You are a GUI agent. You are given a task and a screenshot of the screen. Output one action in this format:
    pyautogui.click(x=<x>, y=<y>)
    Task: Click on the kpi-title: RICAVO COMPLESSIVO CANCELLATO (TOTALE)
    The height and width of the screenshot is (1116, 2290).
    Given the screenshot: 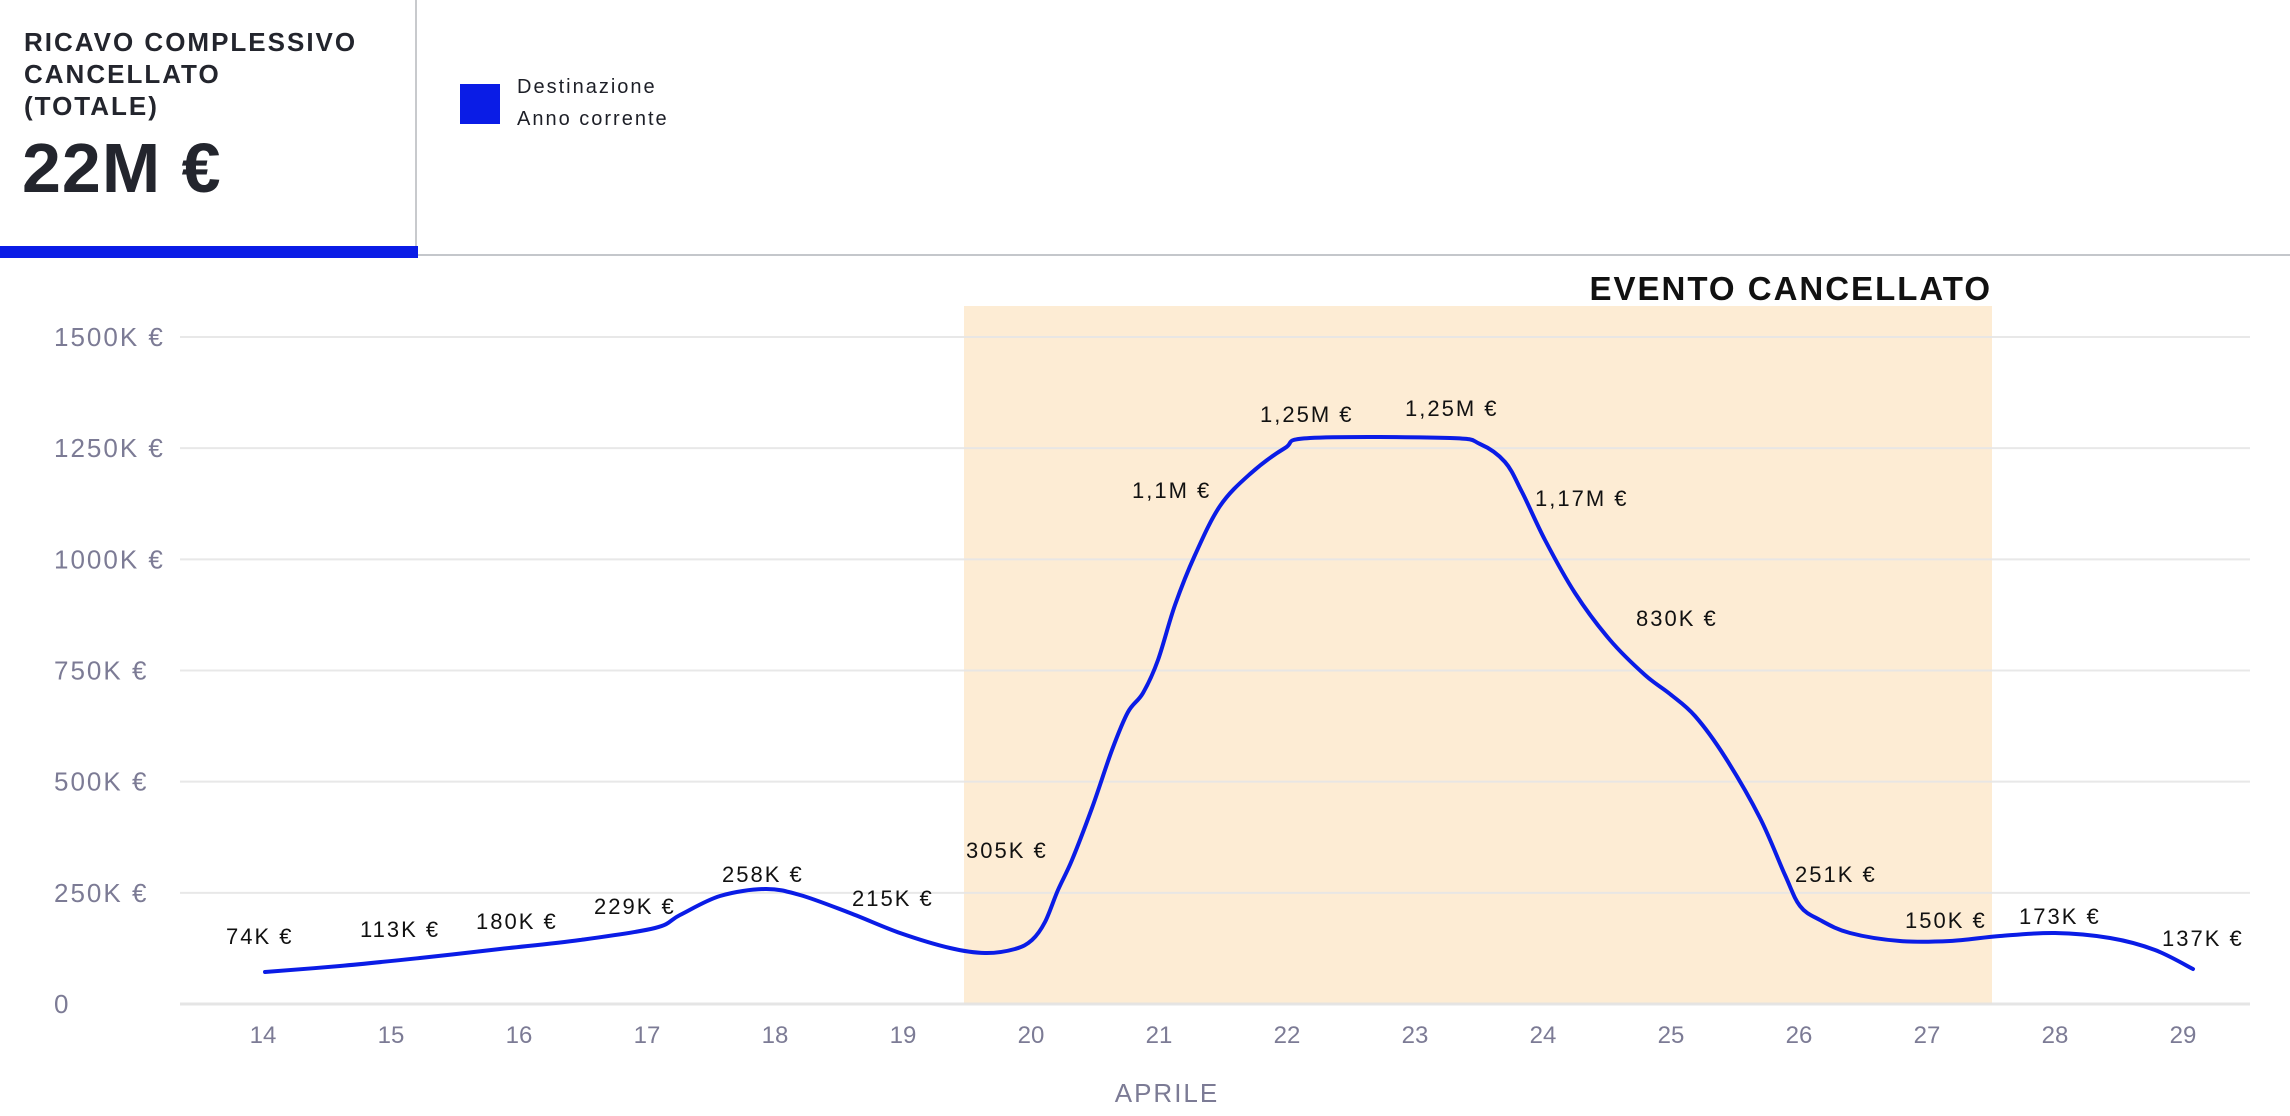 What is the action you would take?
    pyautogui.click(x=191, y=74)
    